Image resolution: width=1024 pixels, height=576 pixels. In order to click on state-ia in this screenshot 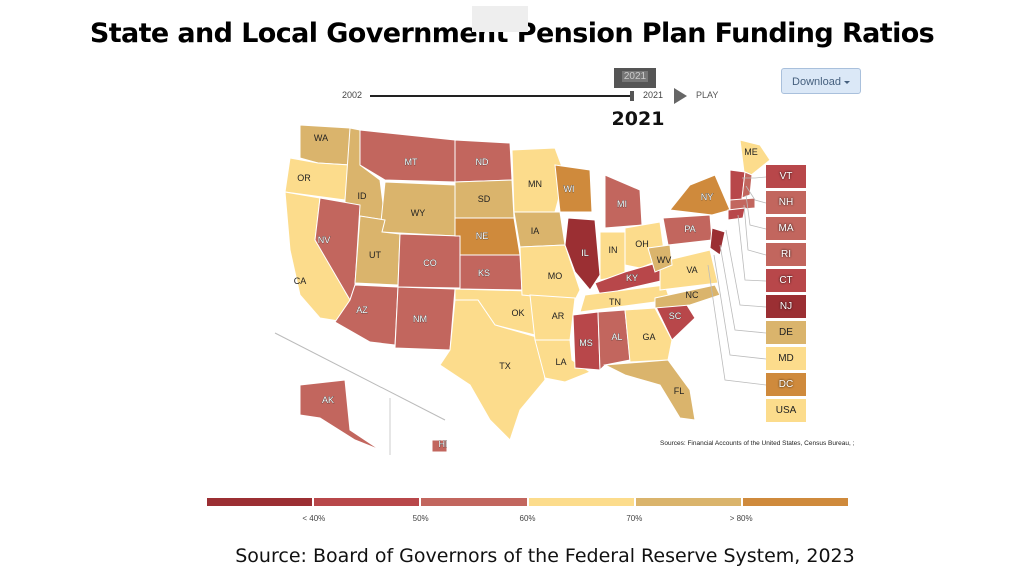, I will do `click(539, 229)`.